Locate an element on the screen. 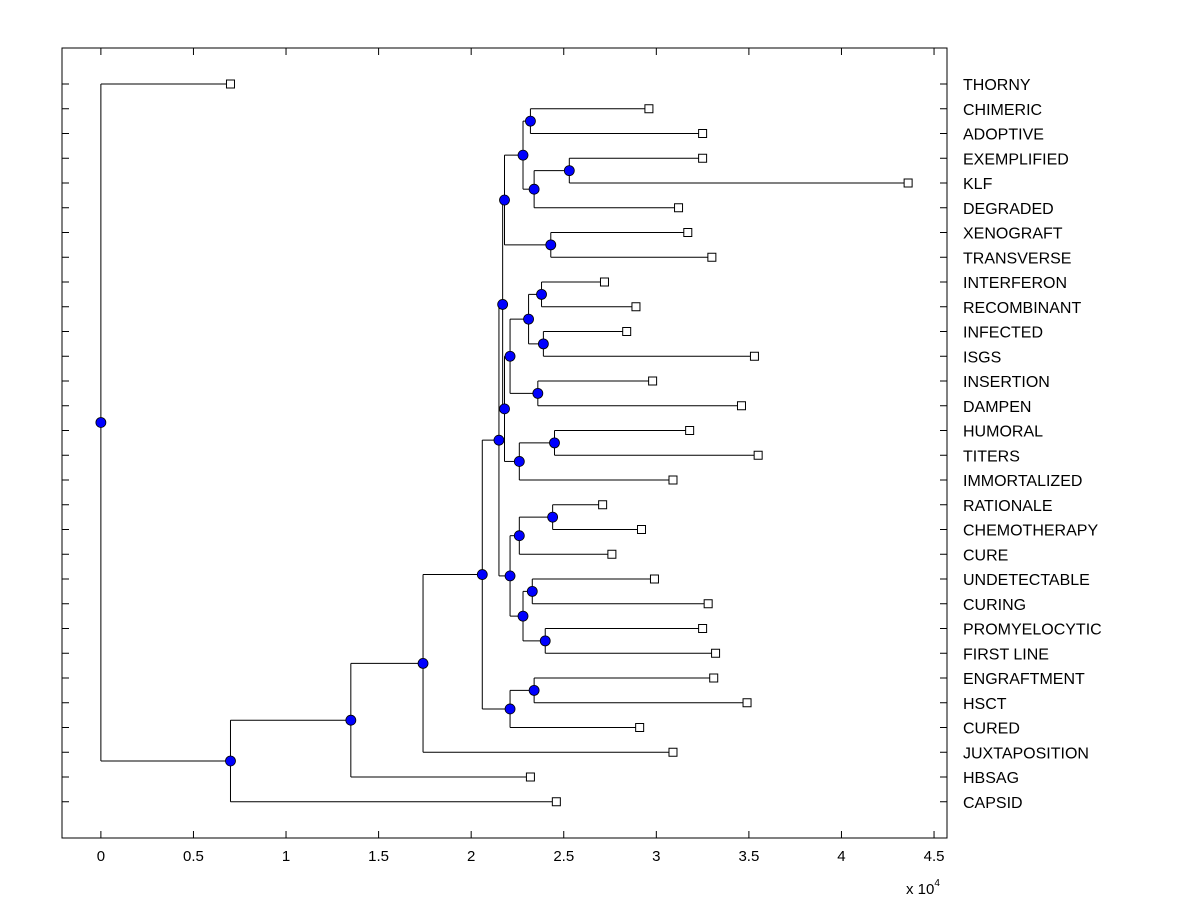  leaf-label: CHIMERIC is located at coordinates (1002, 110).